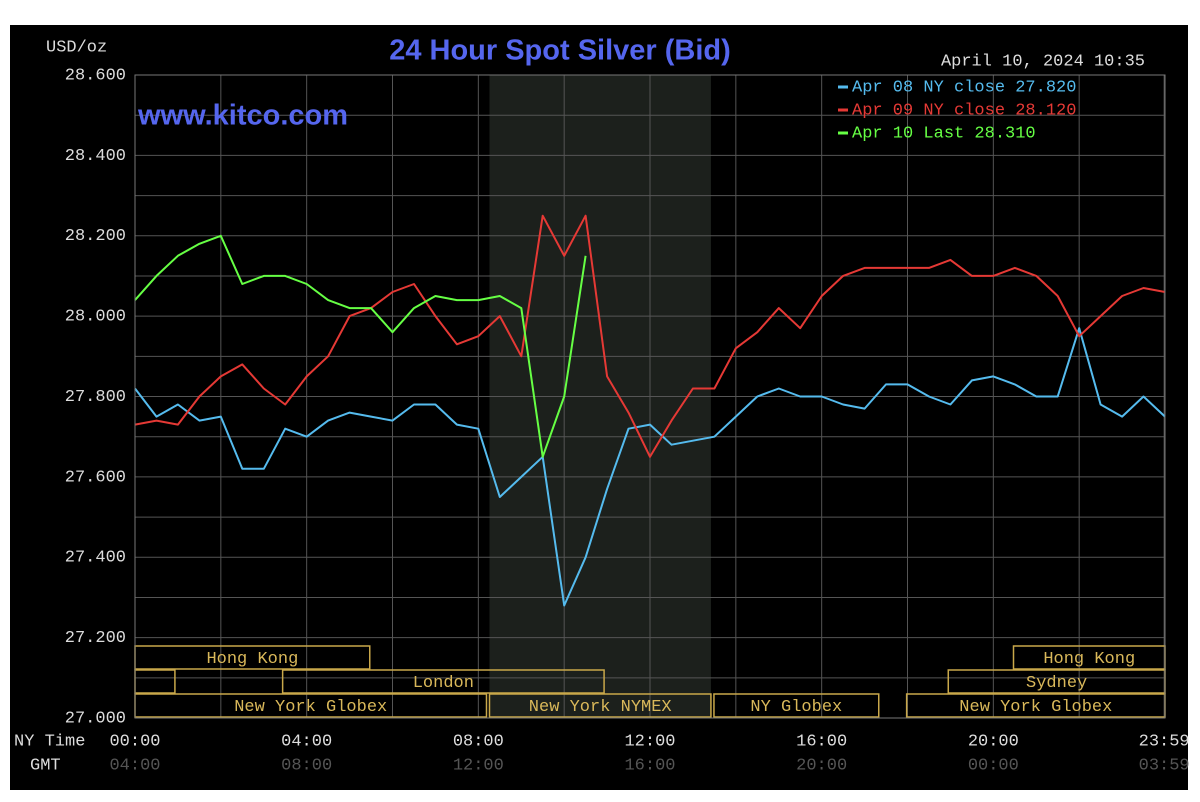  I want to click on session-label: New York NYMEX, so click(600, 707).